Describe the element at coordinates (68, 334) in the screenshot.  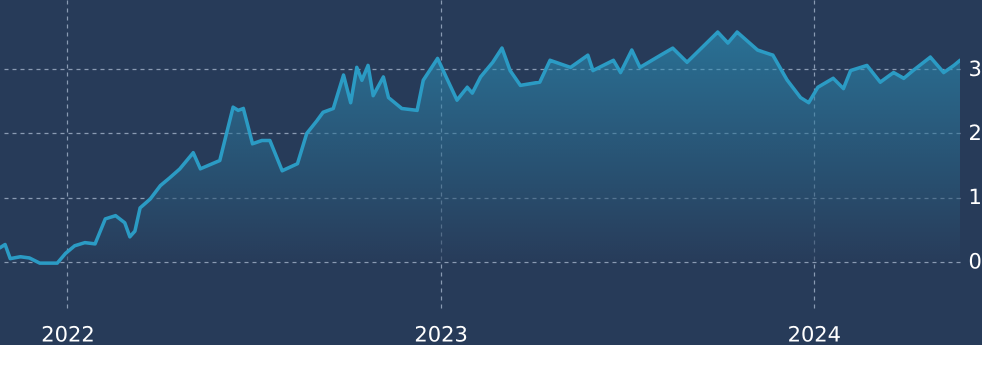
I see `x-tick-label: 2022` at that location.